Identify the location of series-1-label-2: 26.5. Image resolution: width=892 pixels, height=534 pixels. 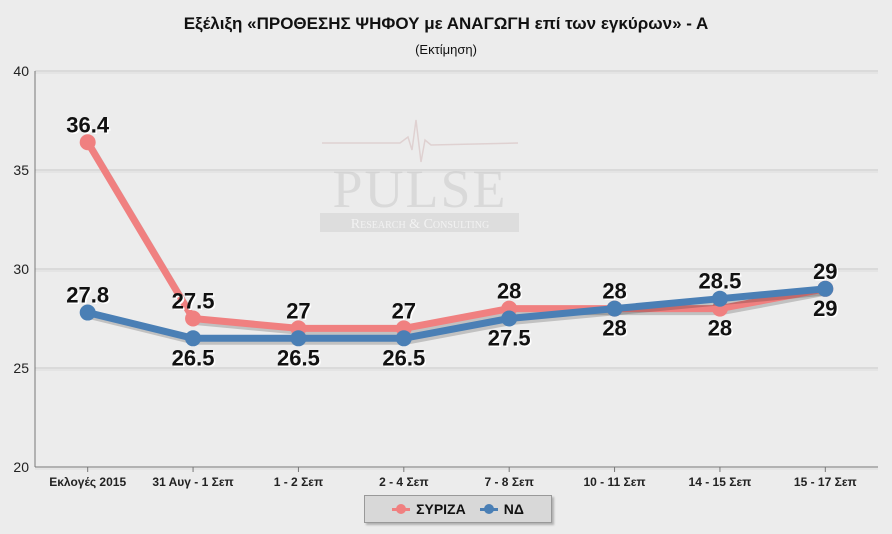
(298, 357).